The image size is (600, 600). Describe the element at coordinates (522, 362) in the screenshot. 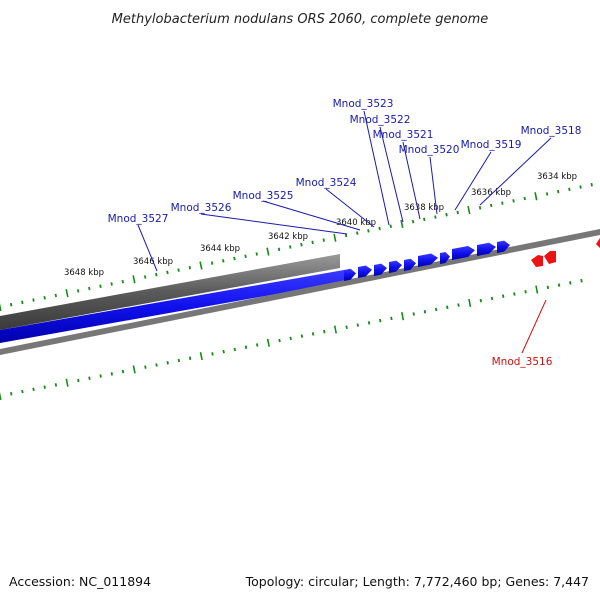

I see `gene-label: Mnod_3516` at that location.